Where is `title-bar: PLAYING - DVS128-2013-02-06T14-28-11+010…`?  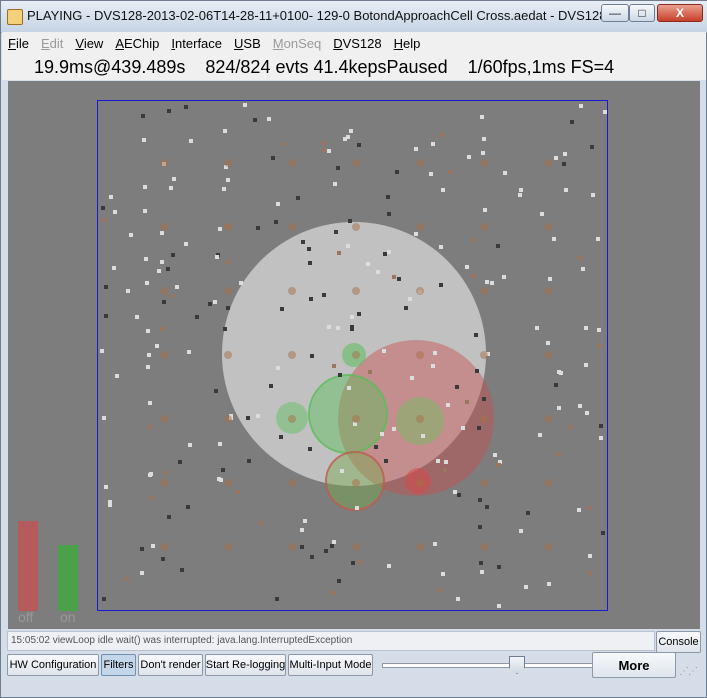 title-bar: PLAYING - DVS128-2013-02-06T14-28-11+010… is located at coordinates (354, 17).